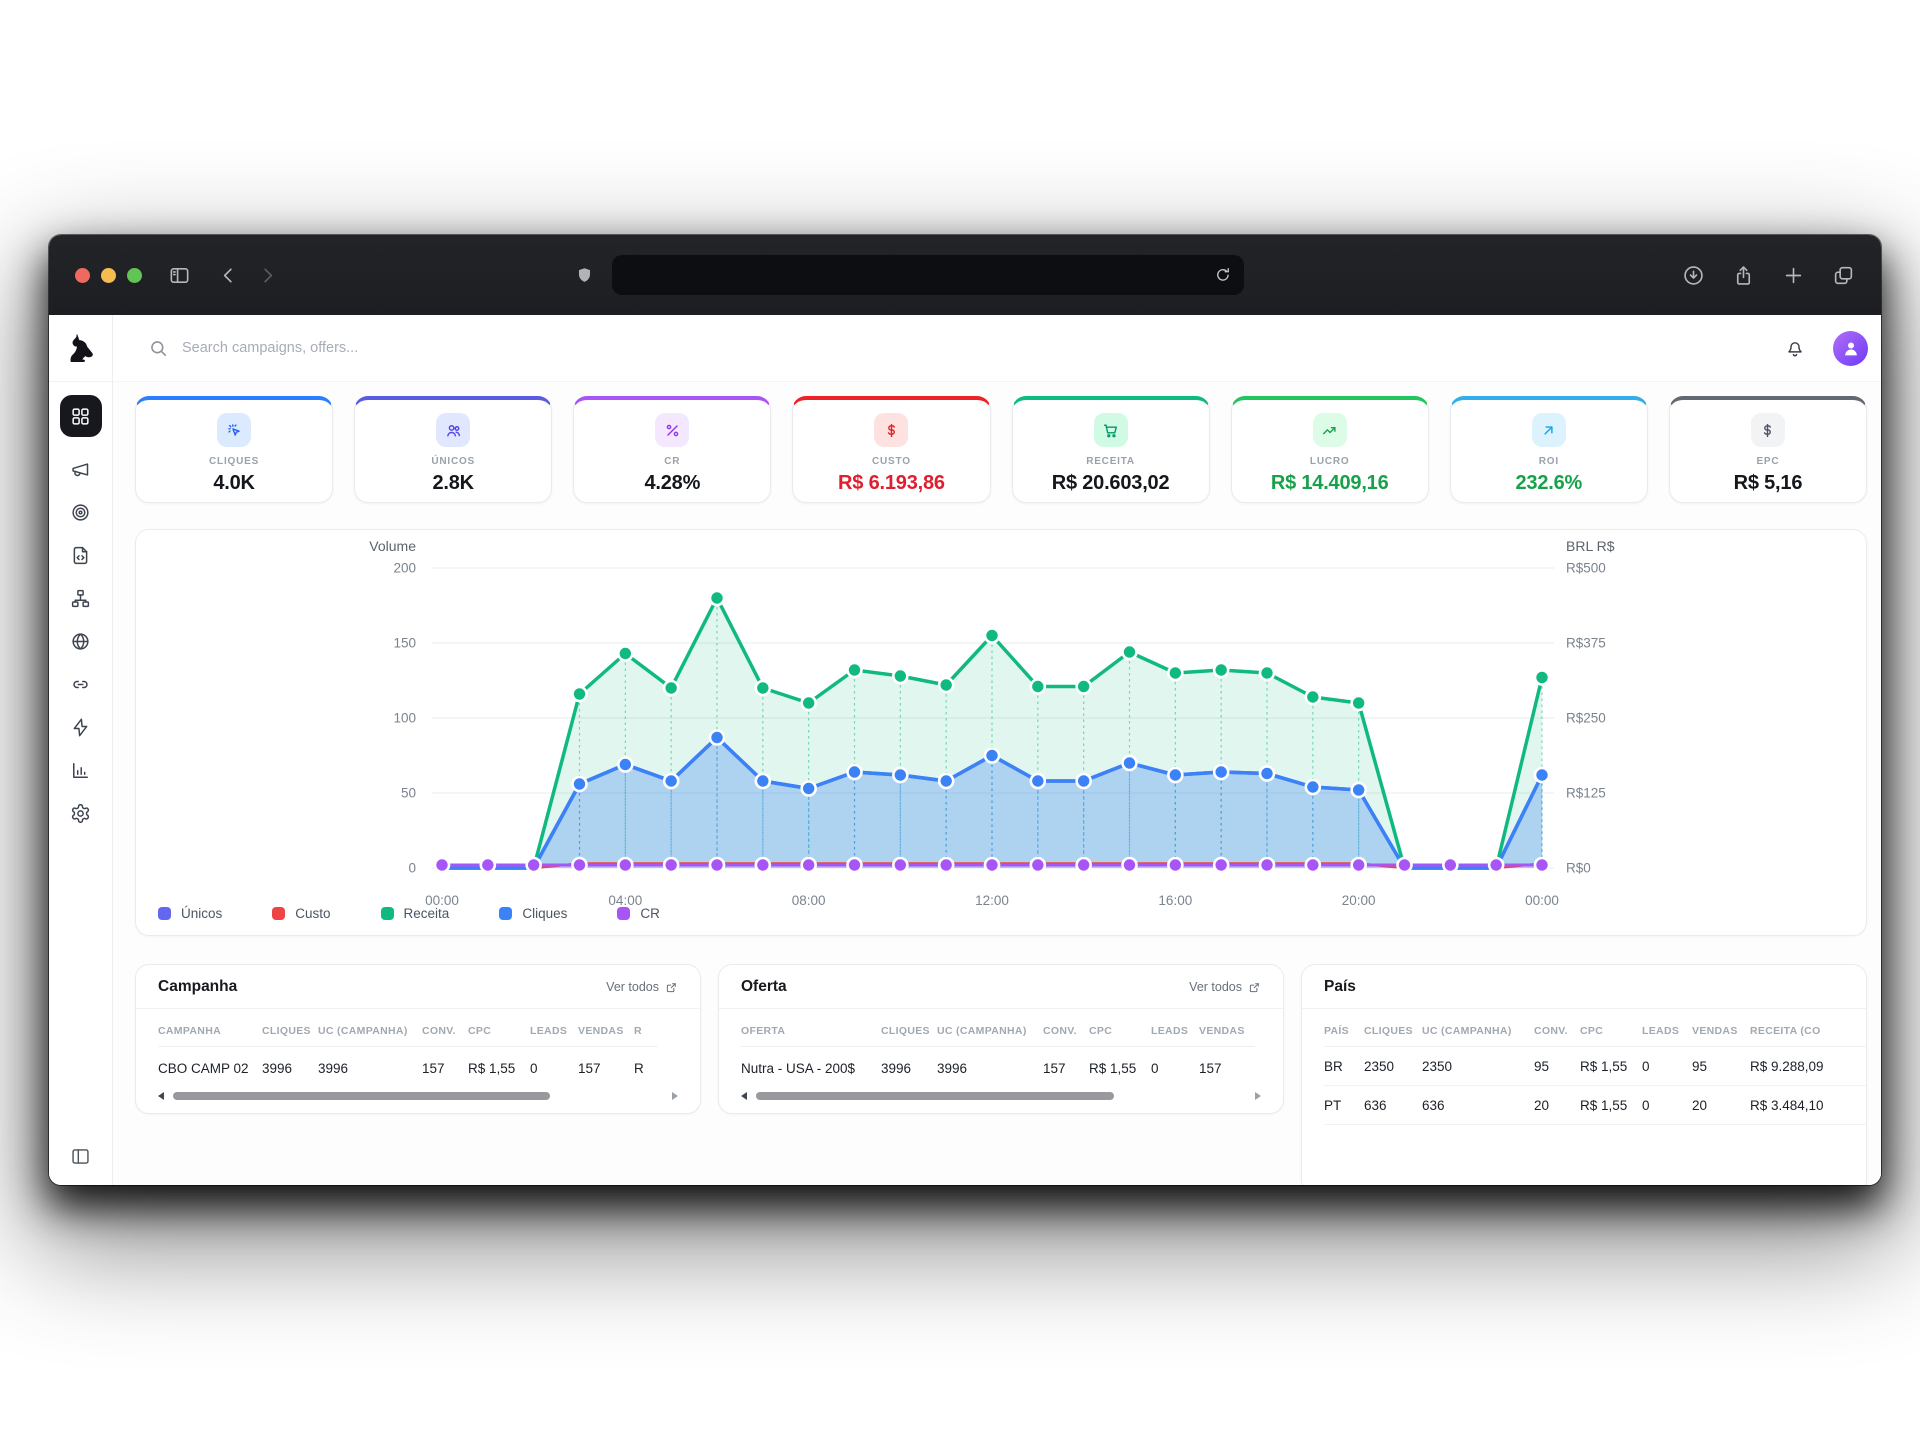 The width and height of the screenshot is (1920, 1440). Describe the element at coordinates (81, 813) in the screenshot. I see `sidebar-item-settings` at that location.